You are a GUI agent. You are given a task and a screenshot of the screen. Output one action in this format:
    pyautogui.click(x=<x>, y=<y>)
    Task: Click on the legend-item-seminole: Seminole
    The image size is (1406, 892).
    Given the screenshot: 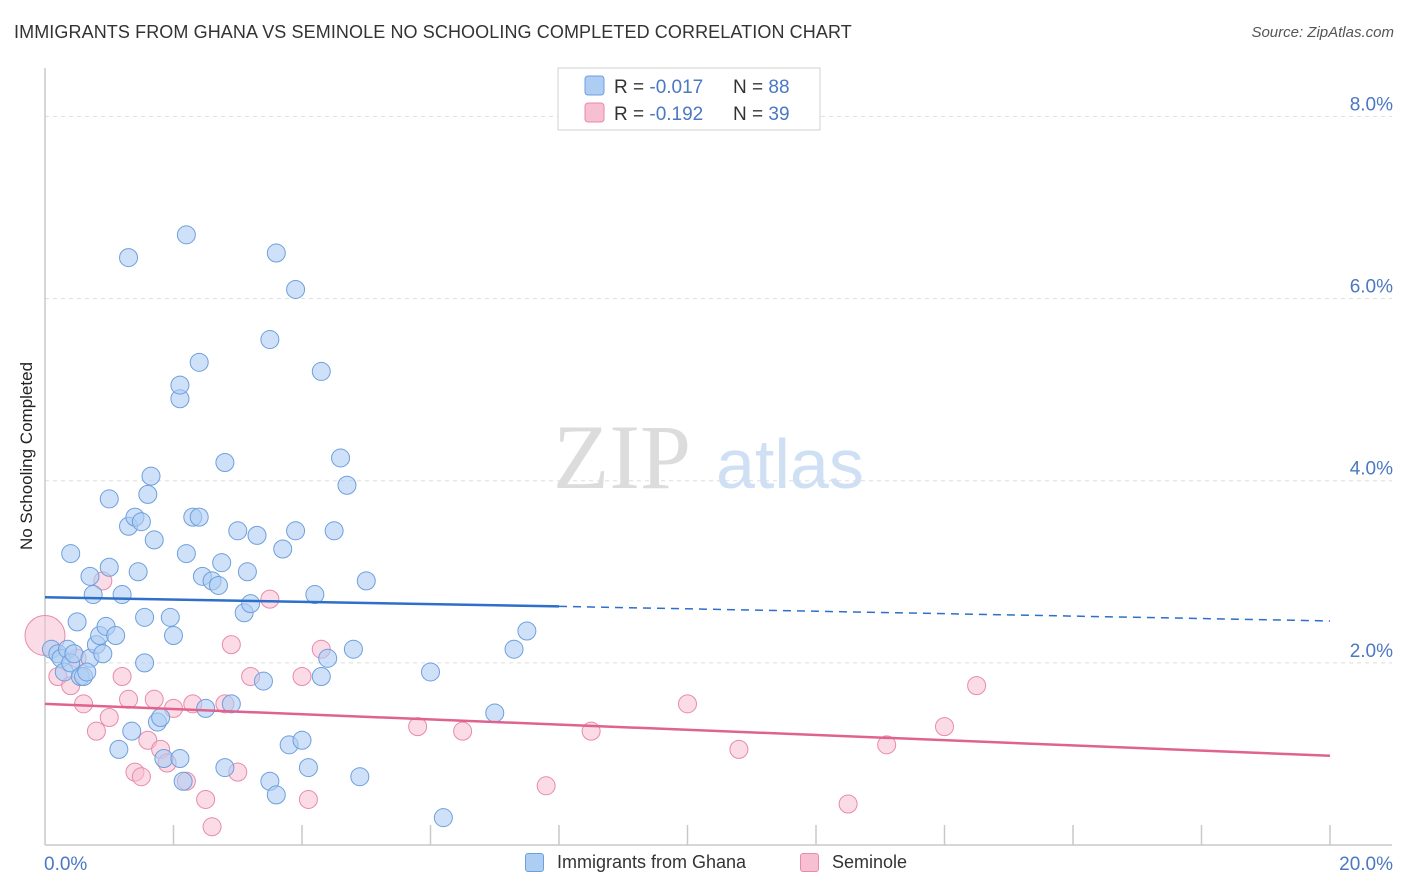 What is the action you would take?
    pyautogui.click(x=853, y=862)
    